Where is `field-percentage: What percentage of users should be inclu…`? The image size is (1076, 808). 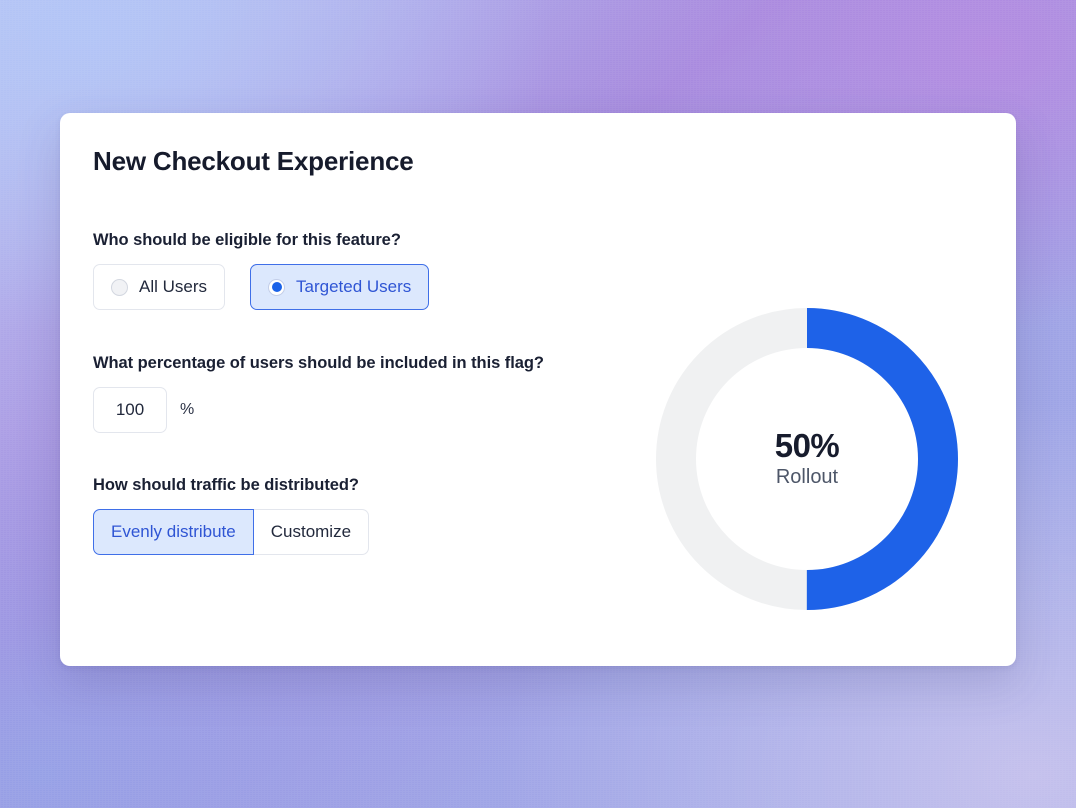
field-percentage: What percentage of users should be inclu… is located at coordinates (393, 393).